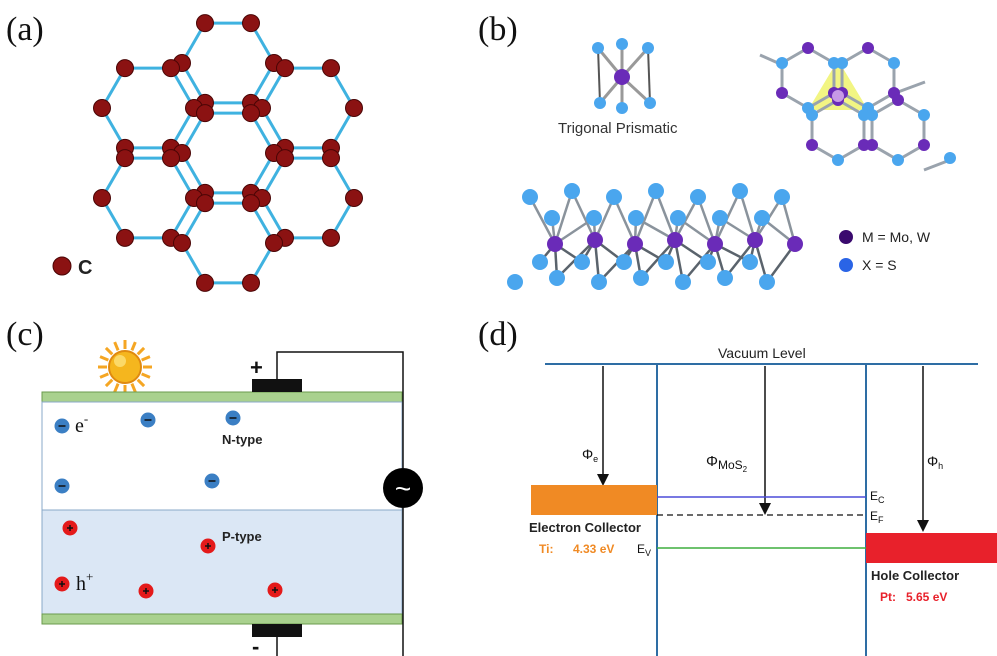 The width and height of the screenshot is (997, 656). I want to click on minus-terminal: -, so click(255, 645).